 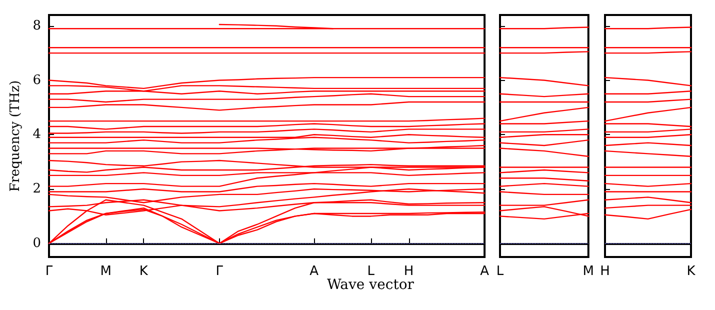 I want to click on y-tick-label: 6, so click(x=36, y=80).